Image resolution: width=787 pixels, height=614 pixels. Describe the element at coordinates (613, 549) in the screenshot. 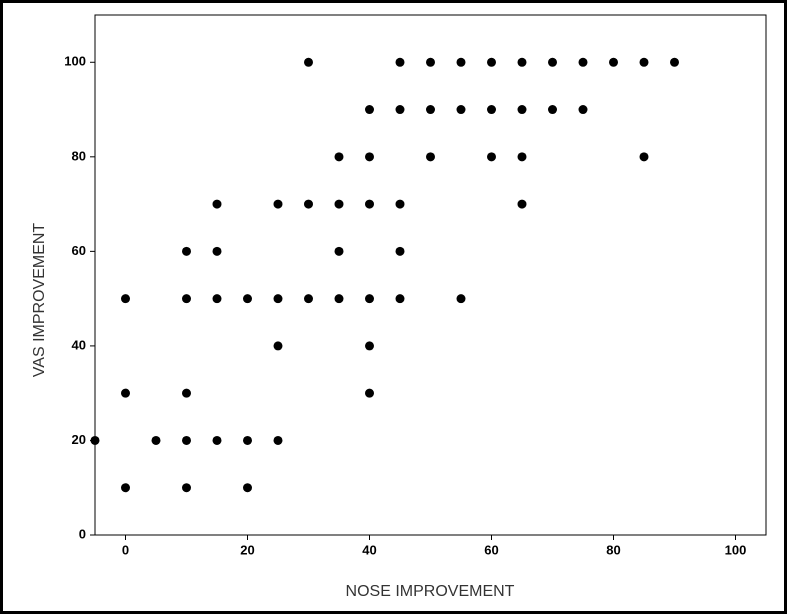

I see `x-tick-label: 80` at that location.